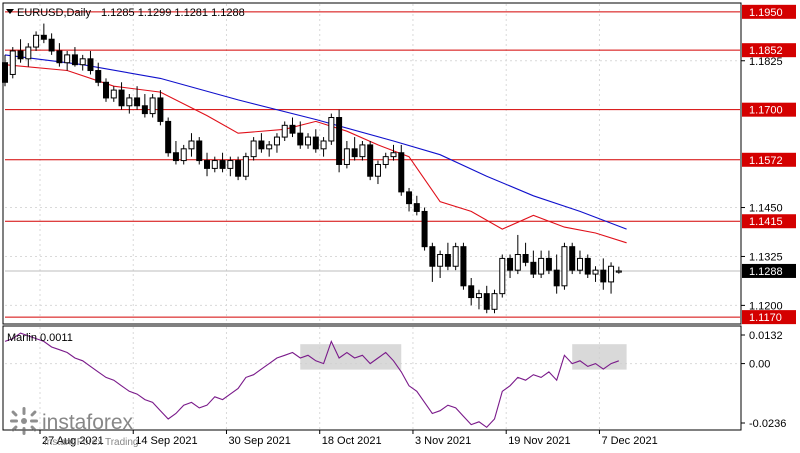 Image resolution: width=800 pixels, height=453 pixels. What do you see at coordinates (766, 13) in the screenshot?
I see `price-level-label: 1.1950` at bounding box center [766, 13].